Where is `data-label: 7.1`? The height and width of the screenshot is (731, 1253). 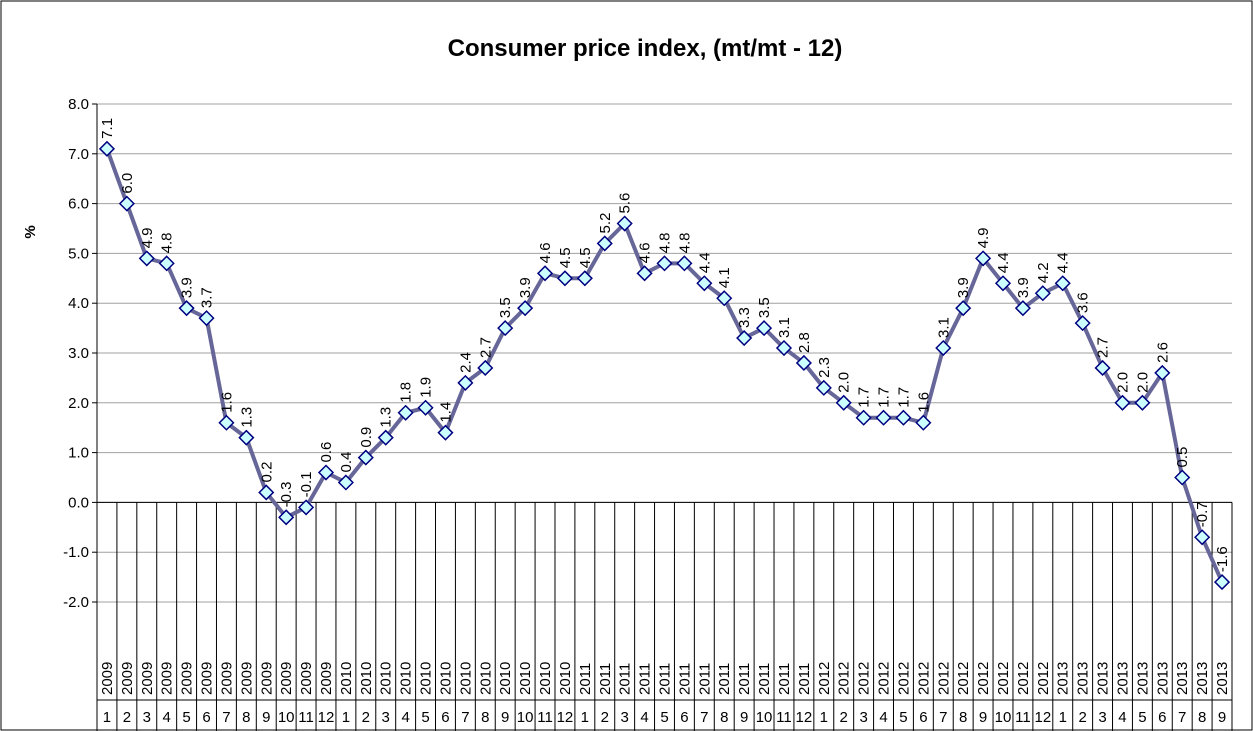 data-label: 7.1 is located at coordinates (107, 128).